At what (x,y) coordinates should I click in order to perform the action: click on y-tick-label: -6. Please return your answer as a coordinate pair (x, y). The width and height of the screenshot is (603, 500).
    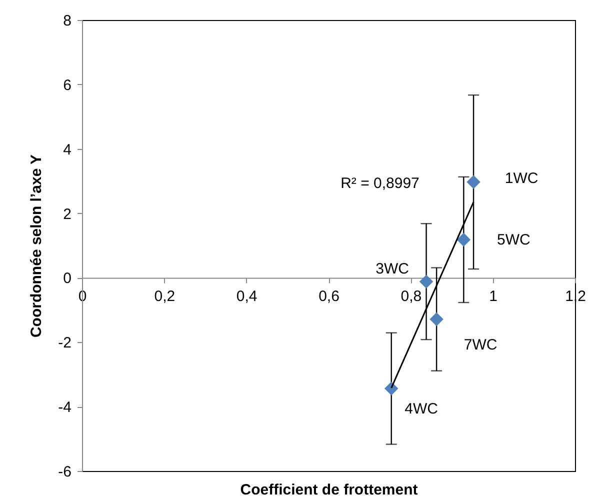
    Looking at the image, I should click on (65, 472).